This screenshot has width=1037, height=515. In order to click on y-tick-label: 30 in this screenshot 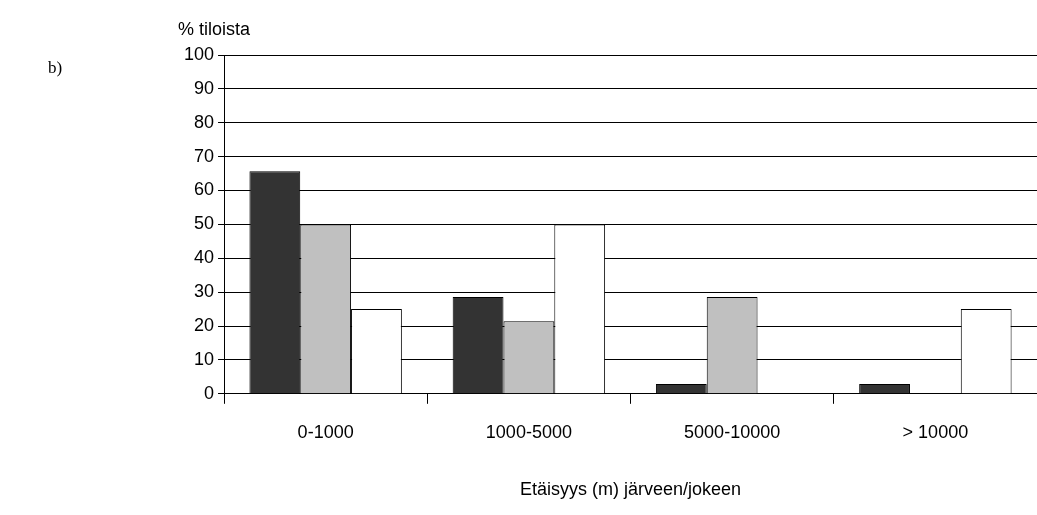, I will do `click(204, 291)`.